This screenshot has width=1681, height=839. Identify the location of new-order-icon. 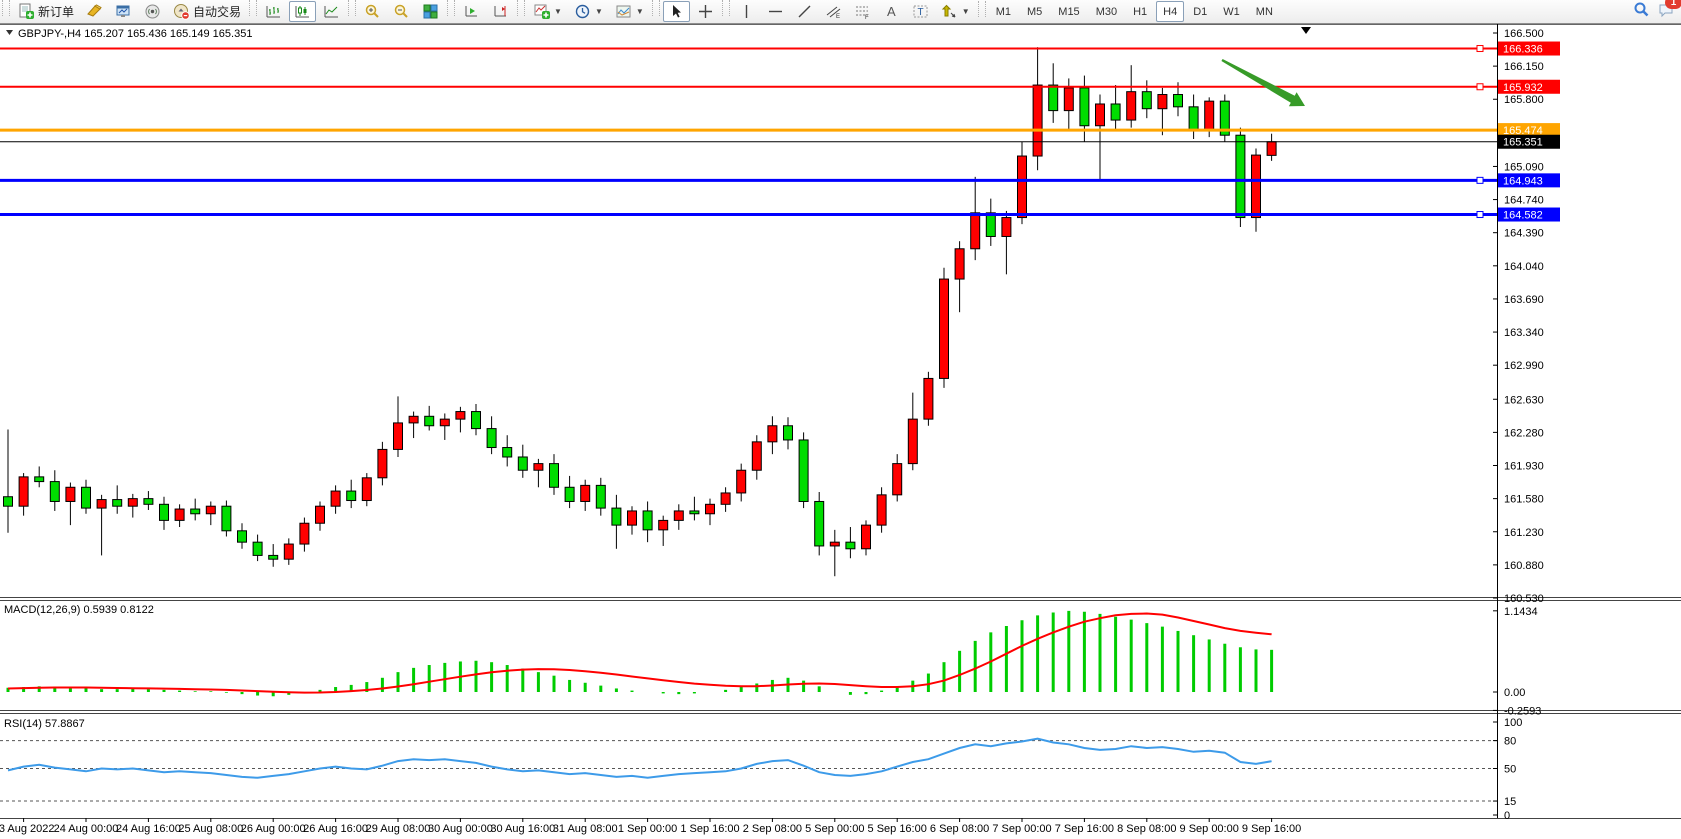
(26, 11).